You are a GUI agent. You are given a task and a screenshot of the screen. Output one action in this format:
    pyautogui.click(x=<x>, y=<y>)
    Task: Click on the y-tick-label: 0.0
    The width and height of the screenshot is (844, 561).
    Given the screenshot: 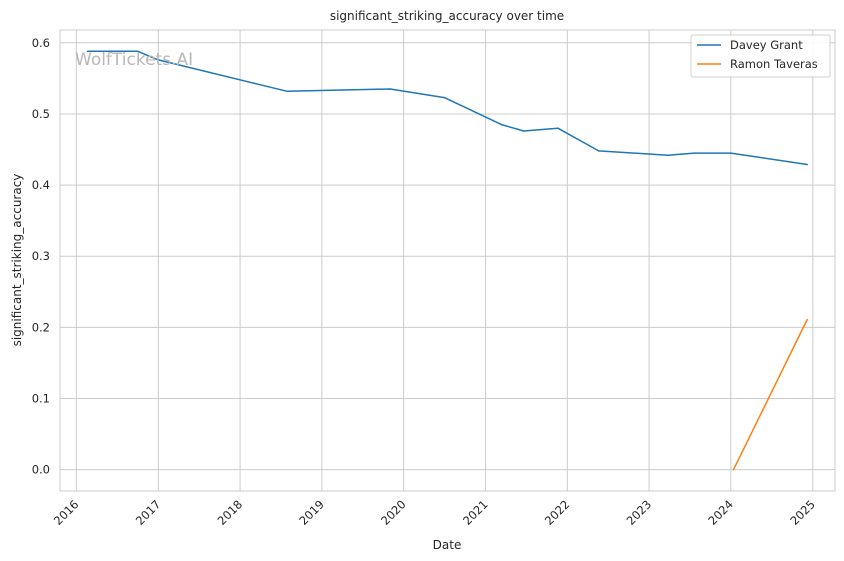 What is the action you would take?
    pyautogui.click(x=41, y=470)
    